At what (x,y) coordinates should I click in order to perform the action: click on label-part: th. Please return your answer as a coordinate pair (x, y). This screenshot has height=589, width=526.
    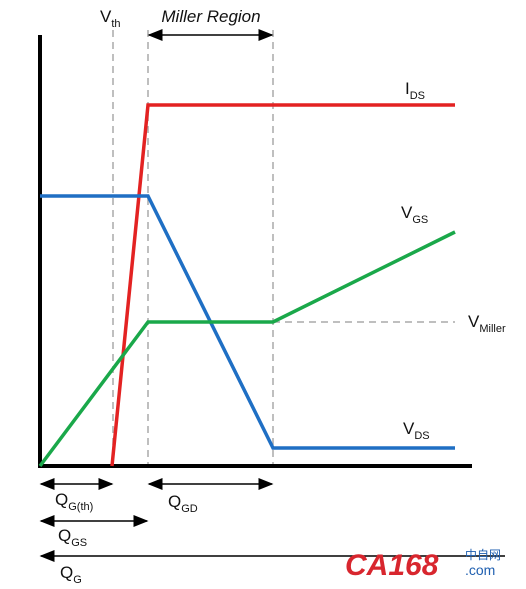
    Looking at the image, I should click on (115, 24).